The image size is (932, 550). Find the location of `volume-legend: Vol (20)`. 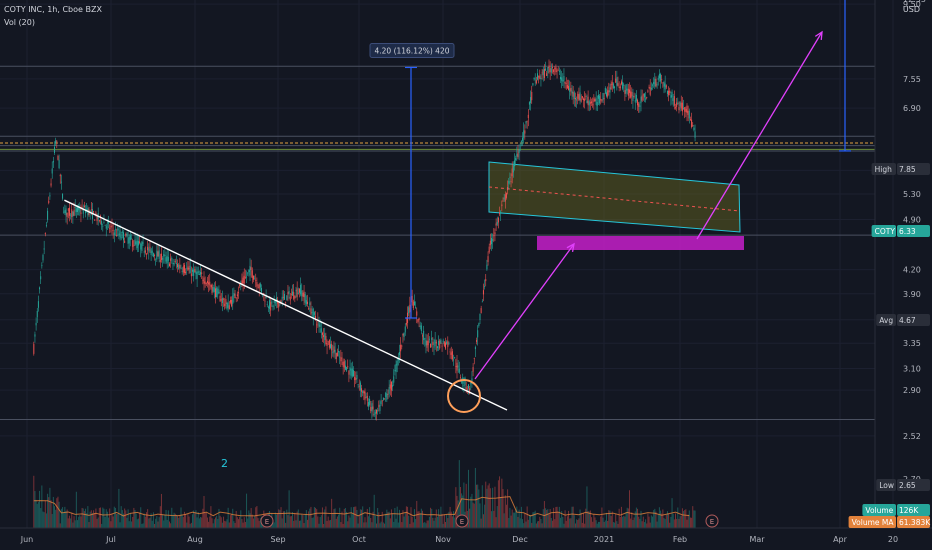

volume-legend: Vol (20) is located at coordinates (19, 22).